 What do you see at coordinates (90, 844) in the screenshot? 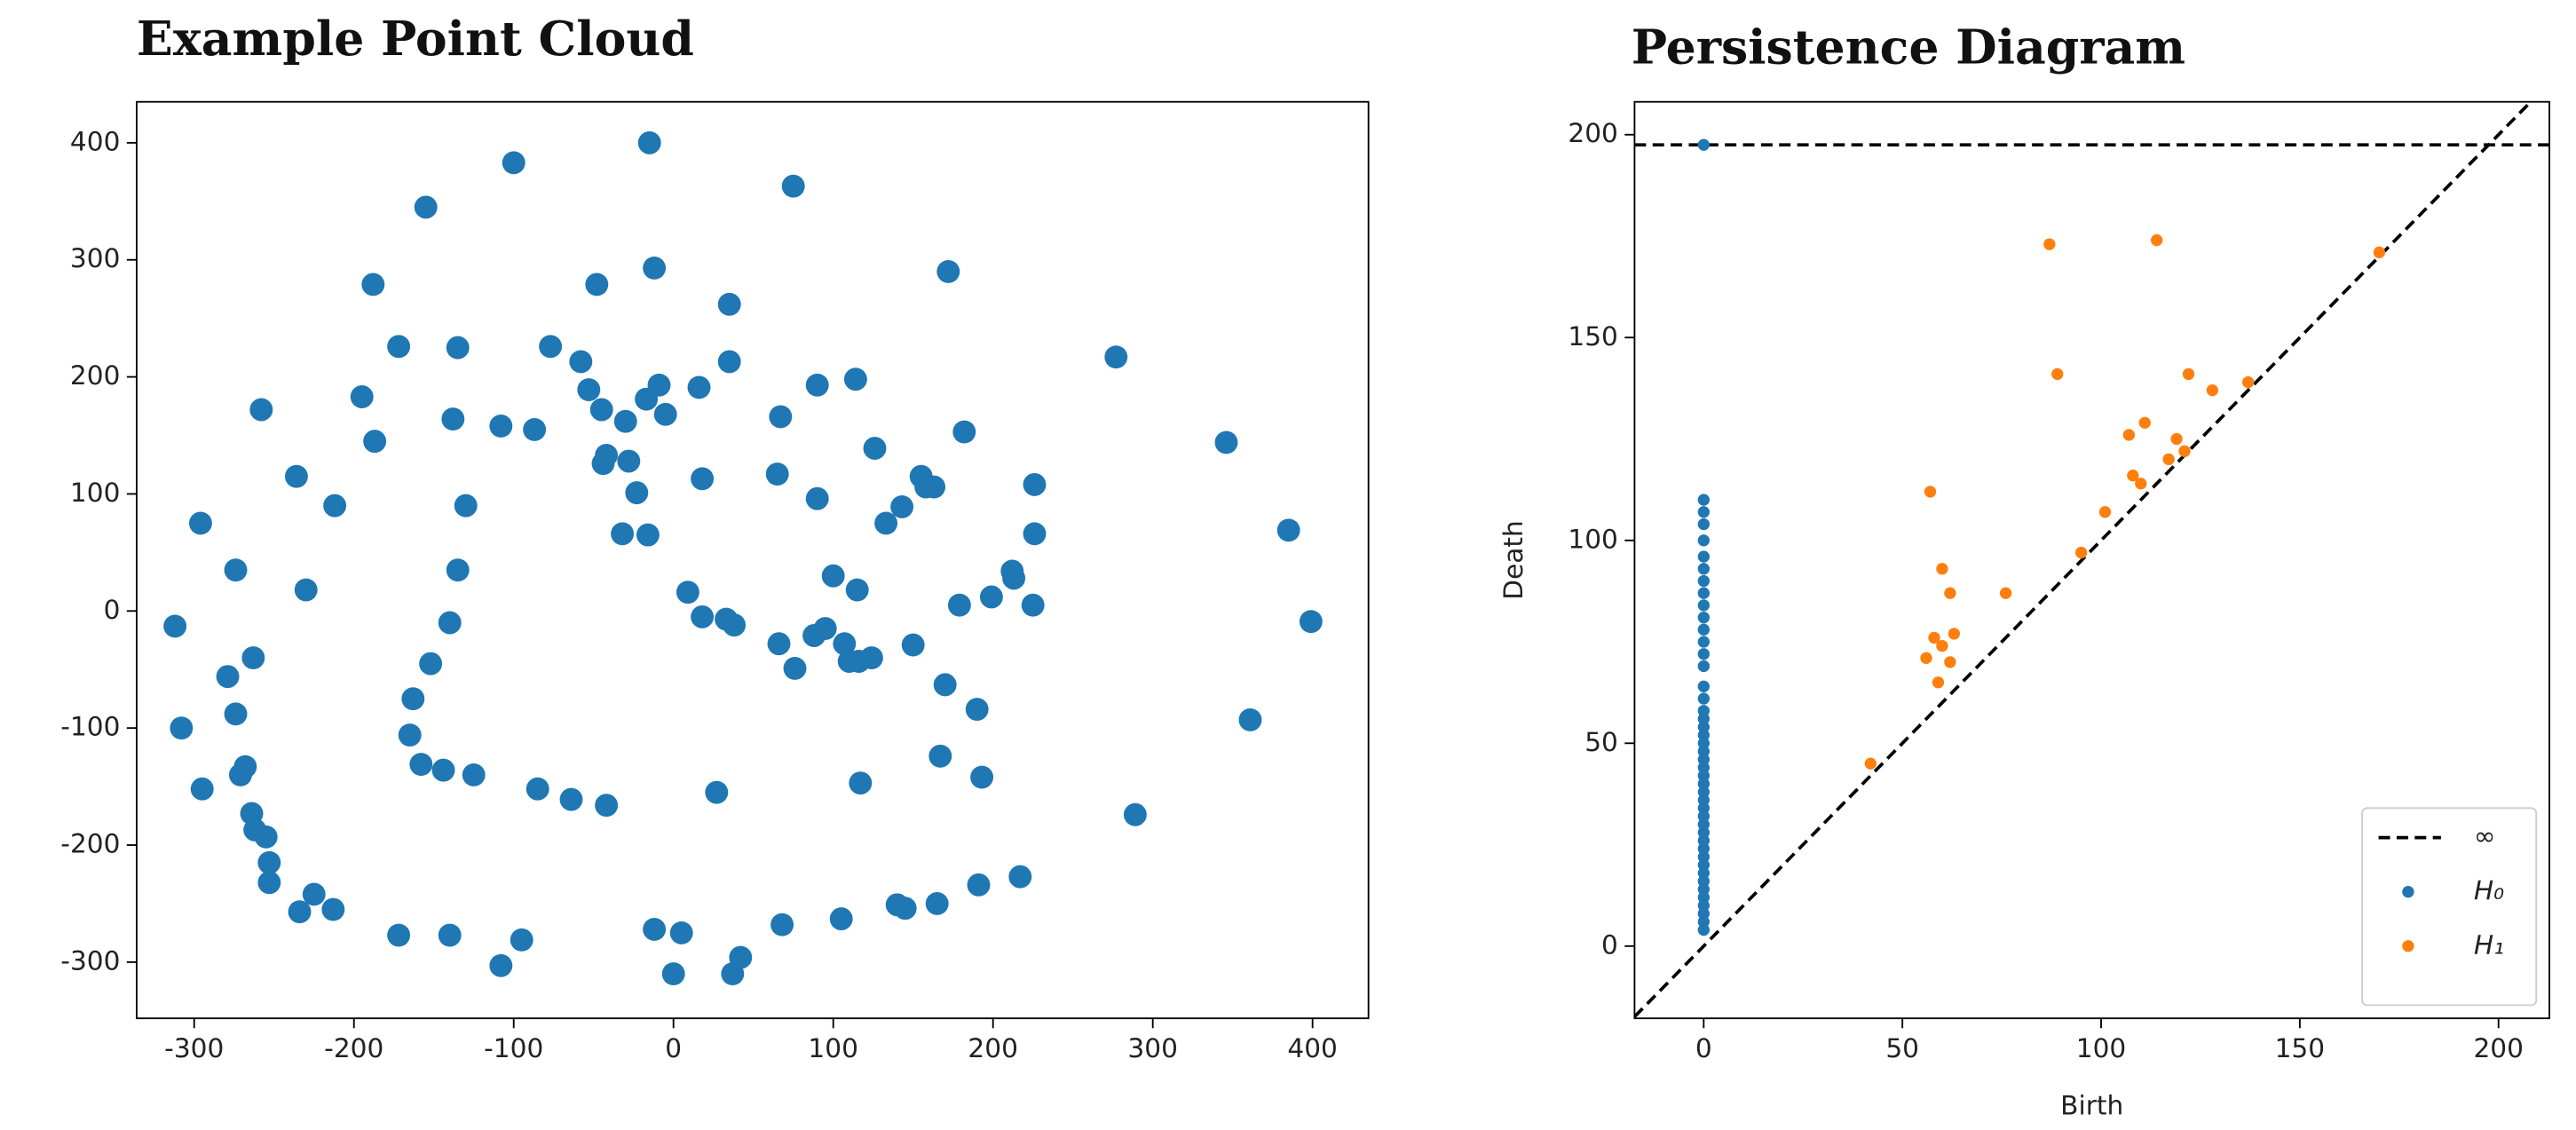
I see `y-tick-label: -200` at bounding box center [90, 844].